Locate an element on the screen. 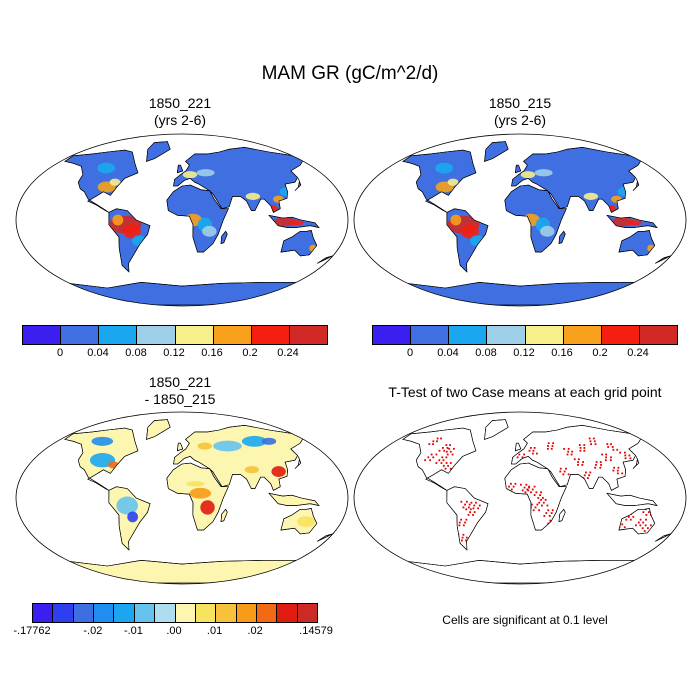 Image resolution: width=700 pixels, height=700 pixels. colorbar-labels-top-right: 0 0.04 0.08 0.12 0.16 0.2 0.24 is located at coordinates (524, 354).